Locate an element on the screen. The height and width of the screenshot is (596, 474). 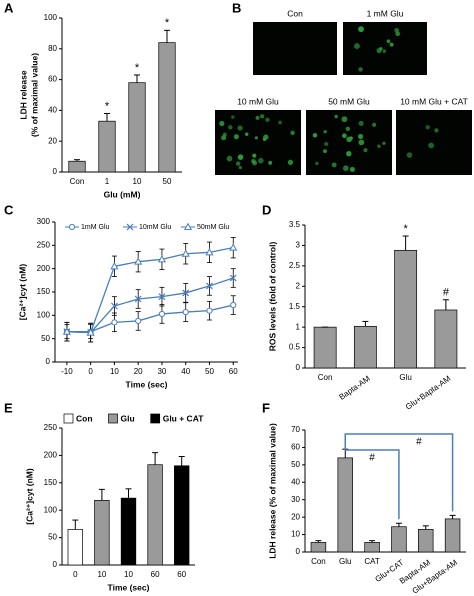
y-tick-label: 60 is located at coordinates (295, 447).